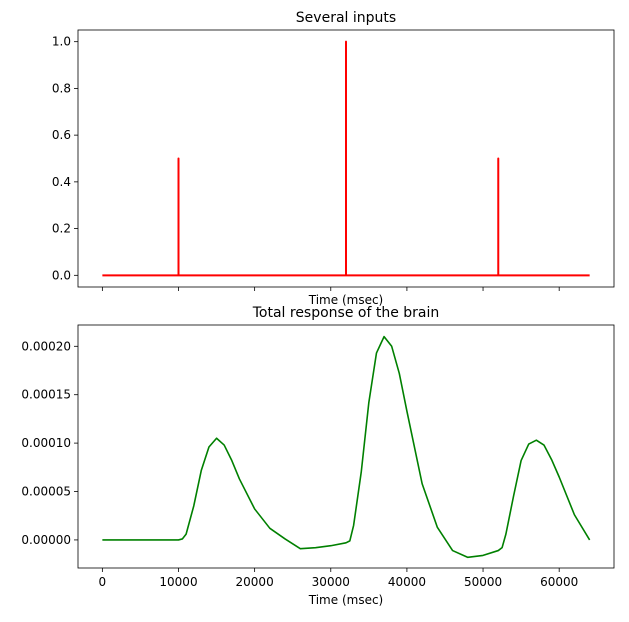  What do you see at coordinates (346, 18) in the screenshot?
I see `chart-title: Several inputs` at bounding box center [346, 18].